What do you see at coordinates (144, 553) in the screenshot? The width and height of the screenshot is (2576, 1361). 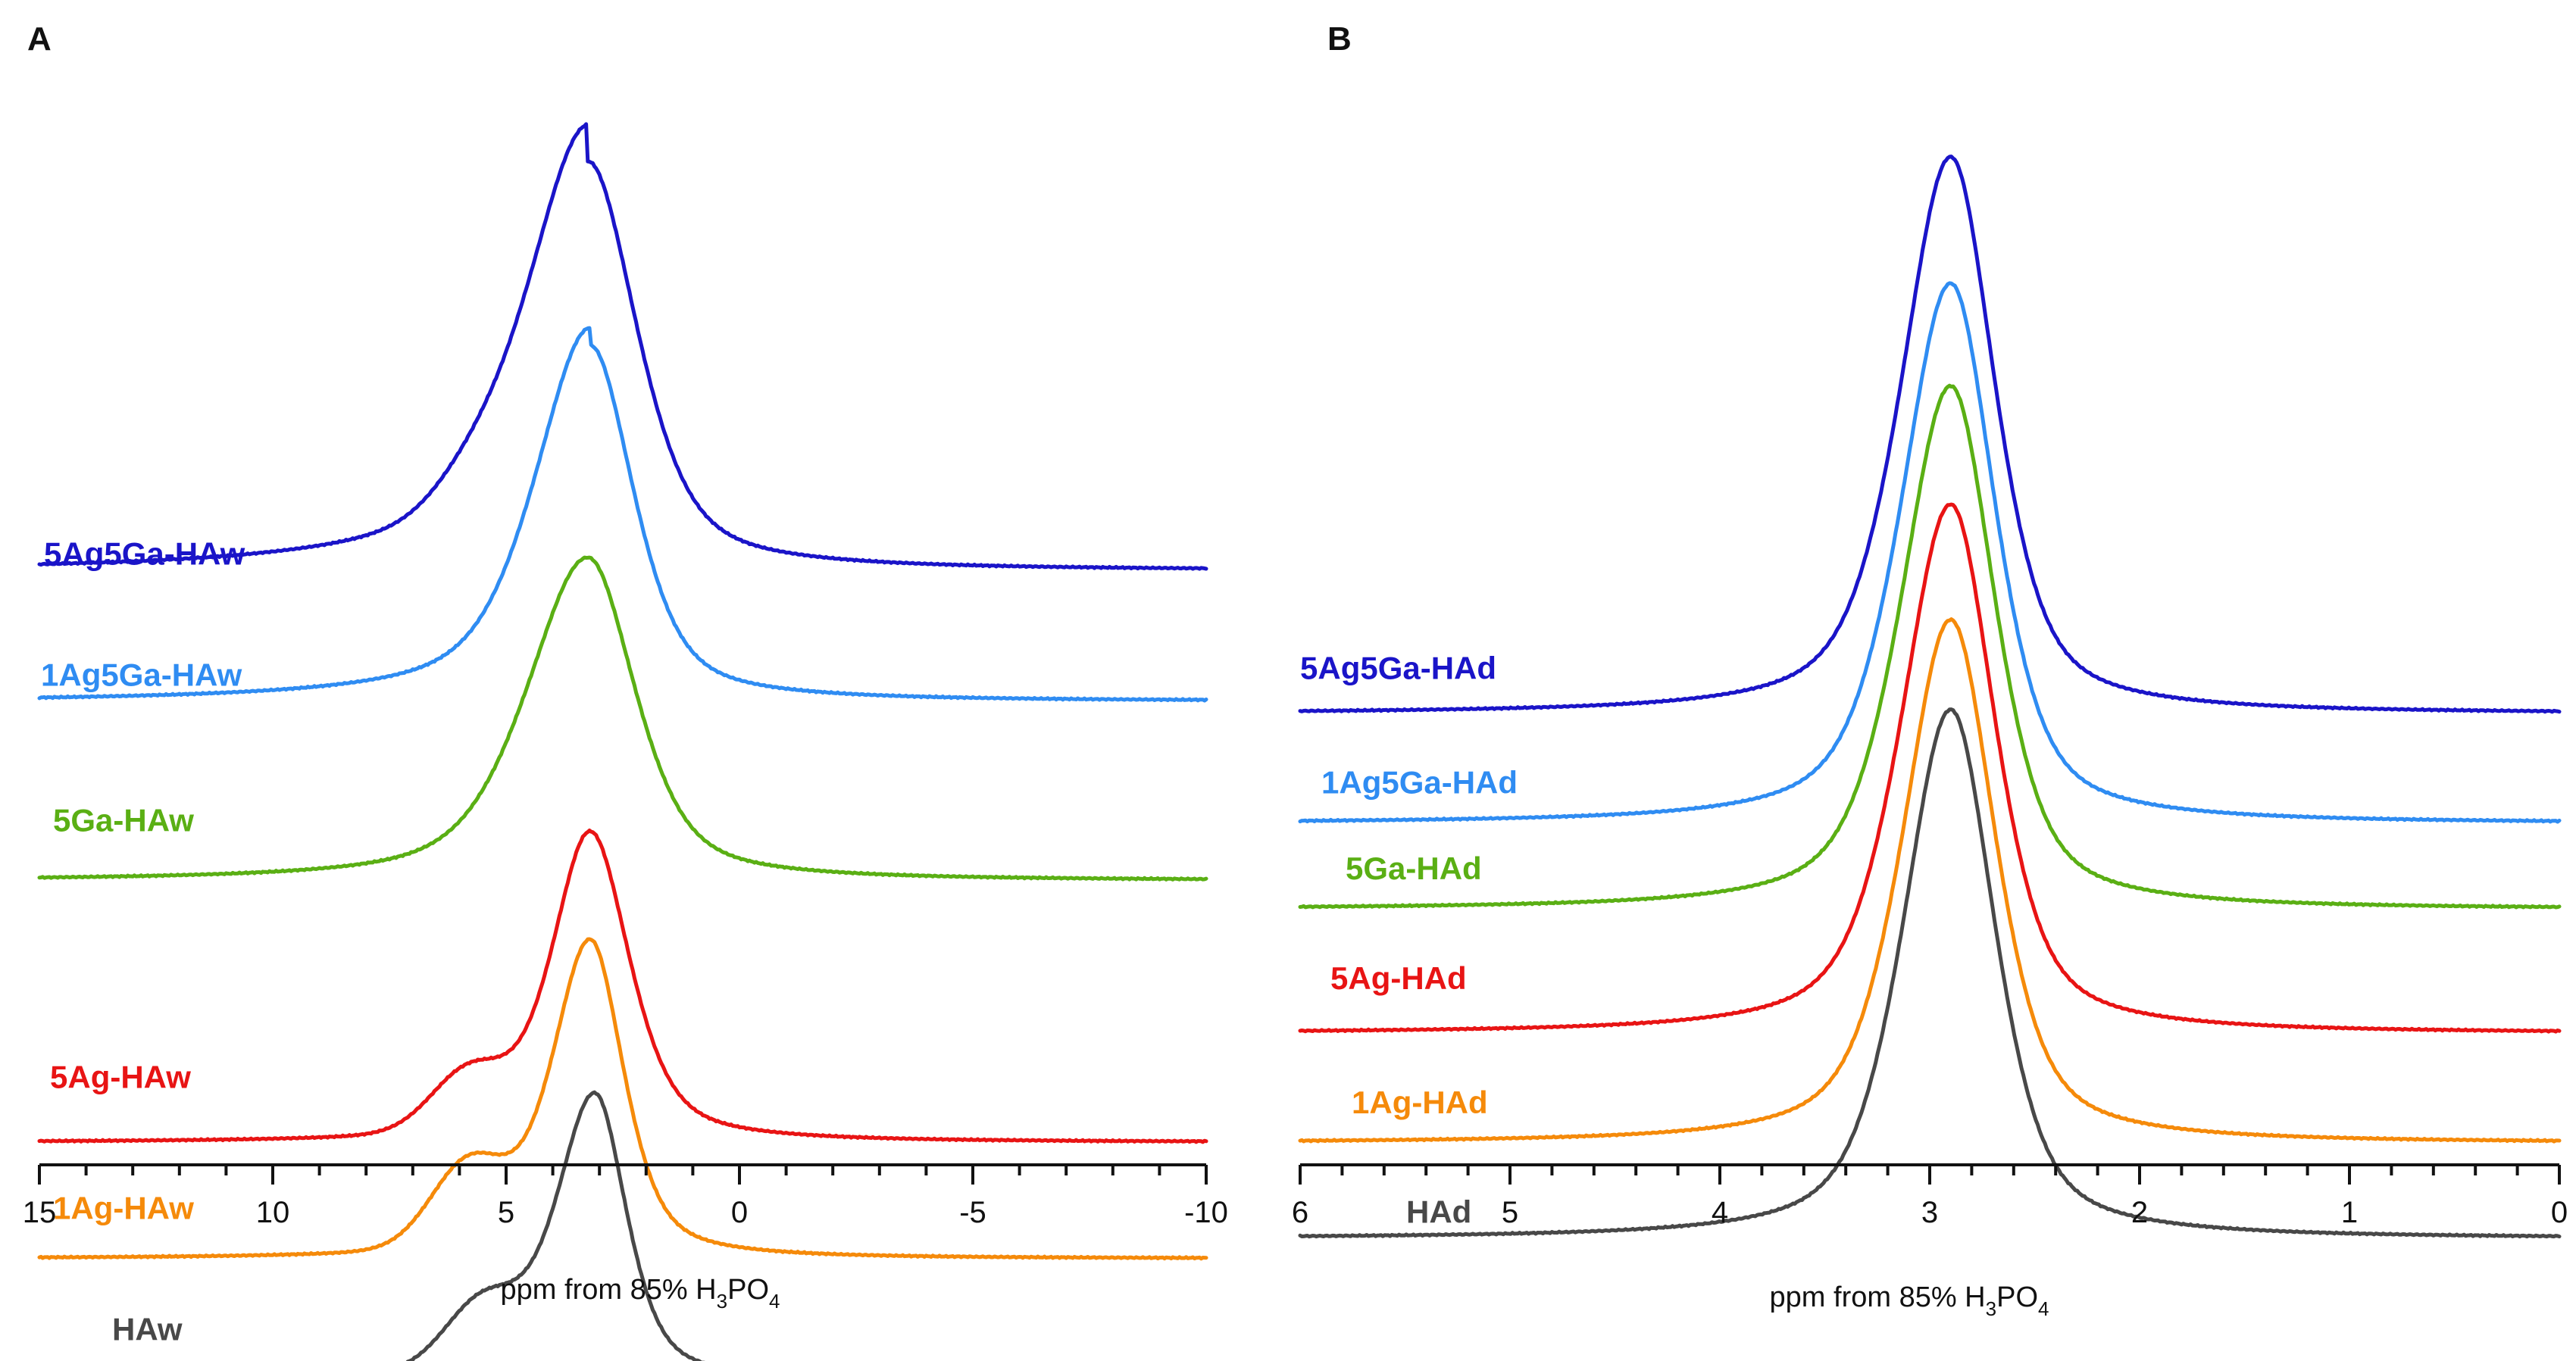 I see `series-label-5ag5ga-haw: 5Ag5Ga-HAw` at bounding box center [144, 553].